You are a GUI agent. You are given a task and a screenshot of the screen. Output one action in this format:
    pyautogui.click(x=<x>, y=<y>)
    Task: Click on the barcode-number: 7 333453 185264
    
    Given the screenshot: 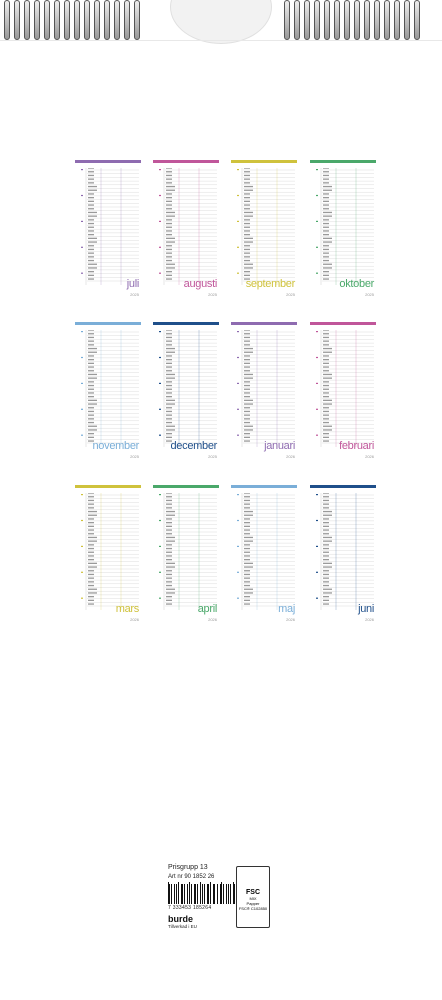 What is the action you would take?
    pyautogui.click(x=190, y=908)
    